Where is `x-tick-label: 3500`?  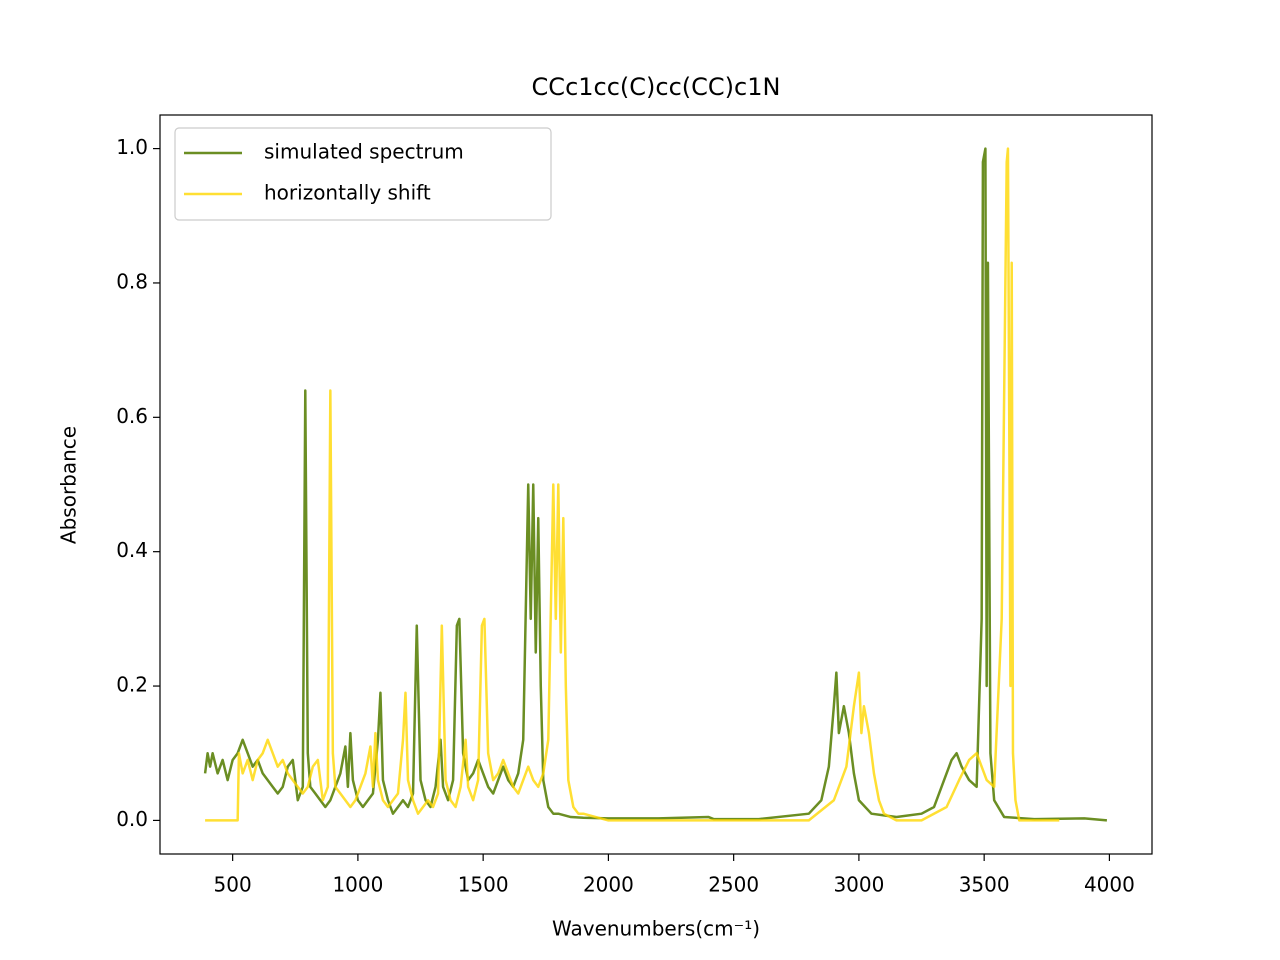
x-tick-label: 3500 is located at coordinates (984, 885).